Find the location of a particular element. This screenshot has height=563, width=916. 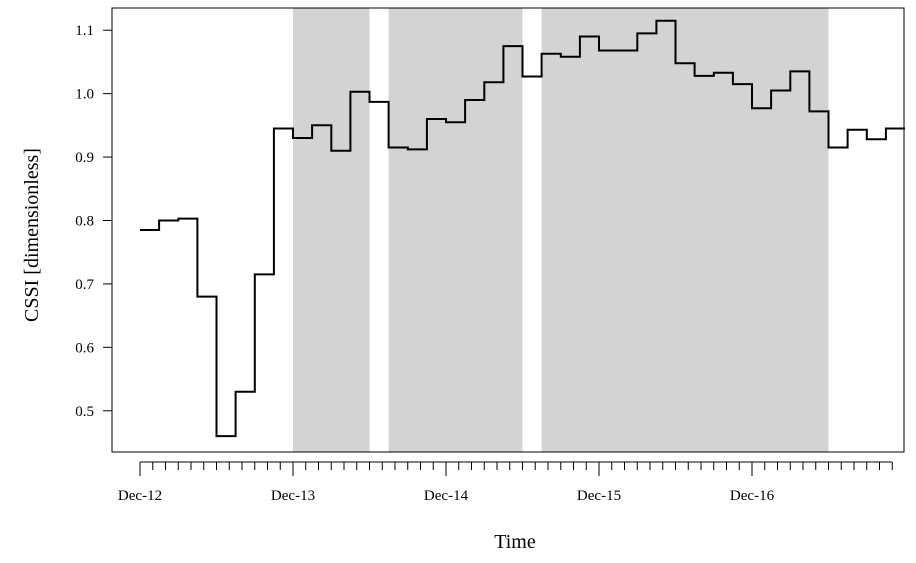

y-tick-label: 1.0 is located at coordinates (84, 95).